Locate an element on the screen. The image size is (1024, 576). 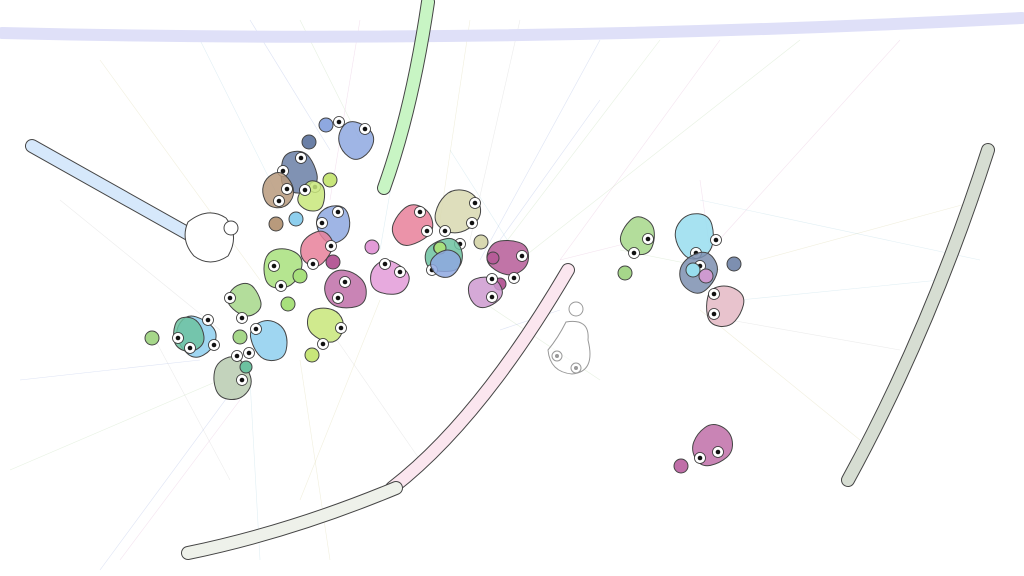
sky-bar-fill is located at coordinates (121, 196).